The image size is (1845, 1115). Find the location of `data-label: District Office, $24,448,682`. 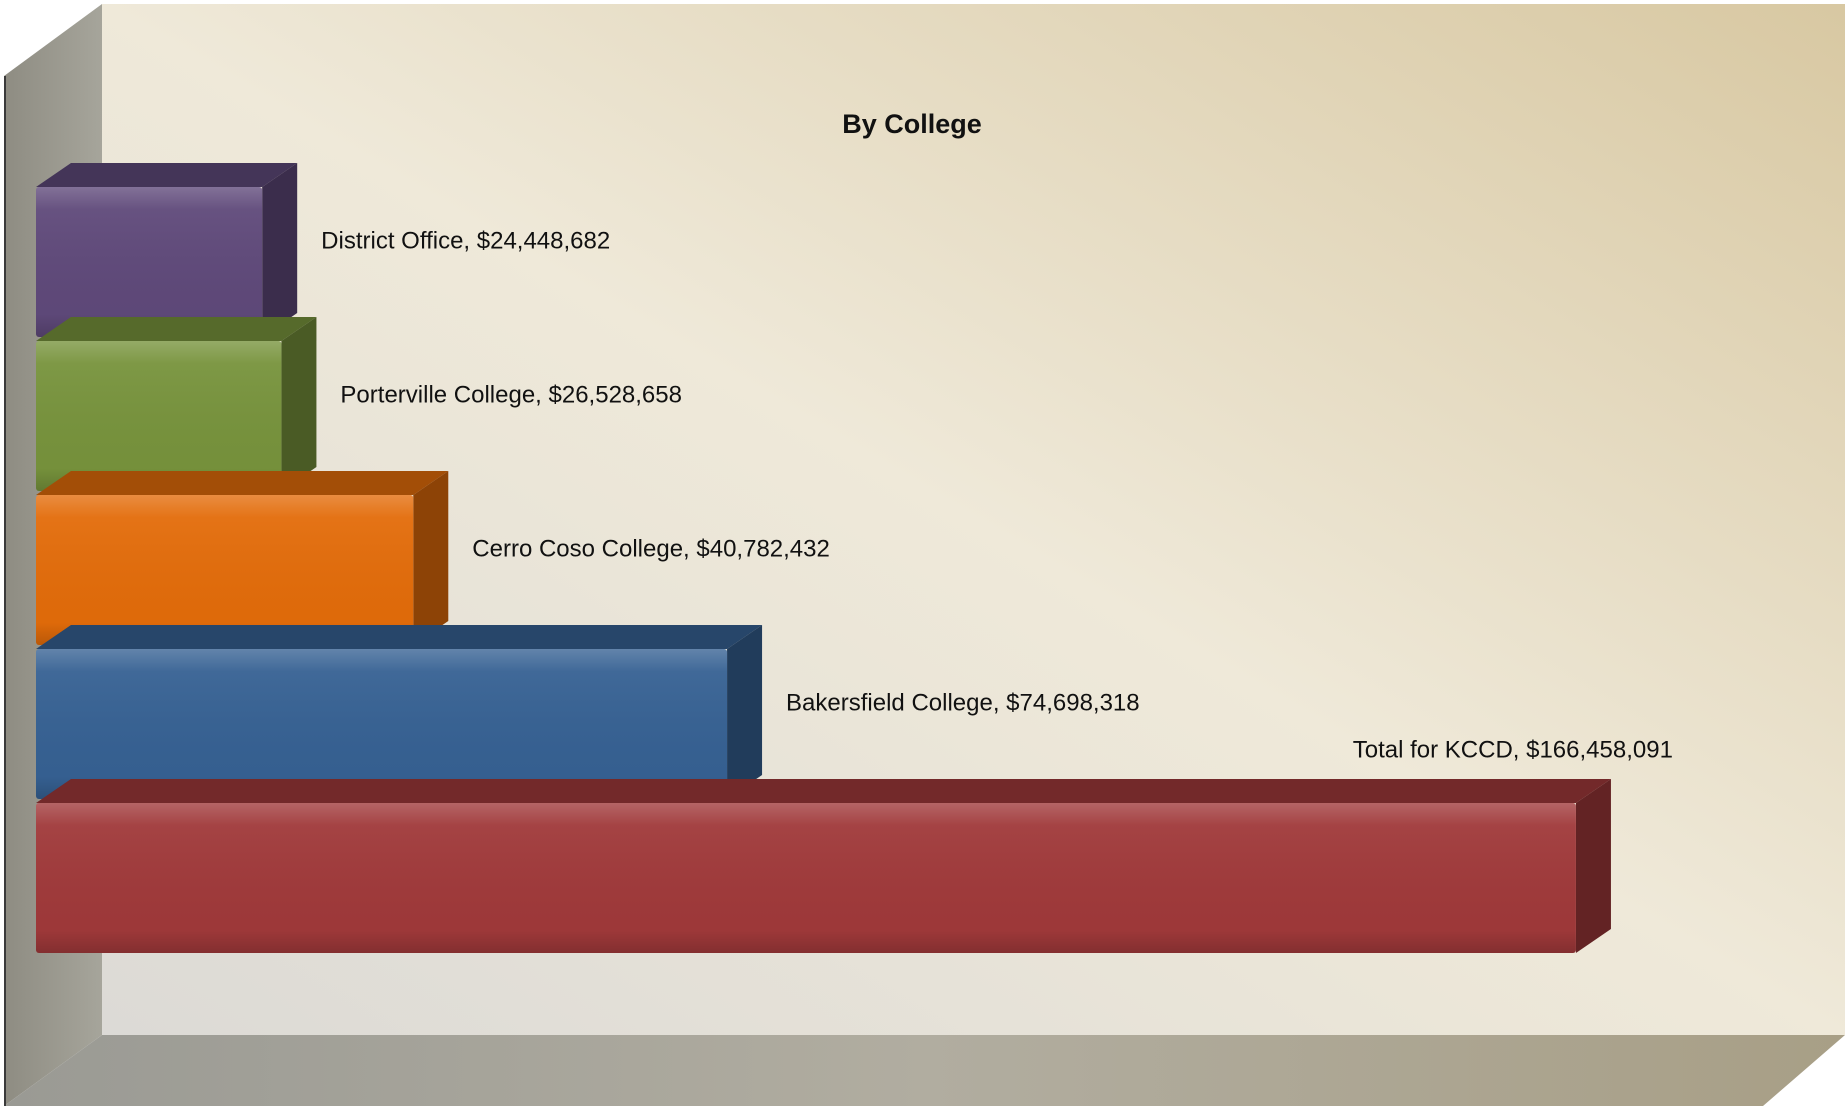

data-label: District Office, $24,448,682 is located at coordinates (465, 240).